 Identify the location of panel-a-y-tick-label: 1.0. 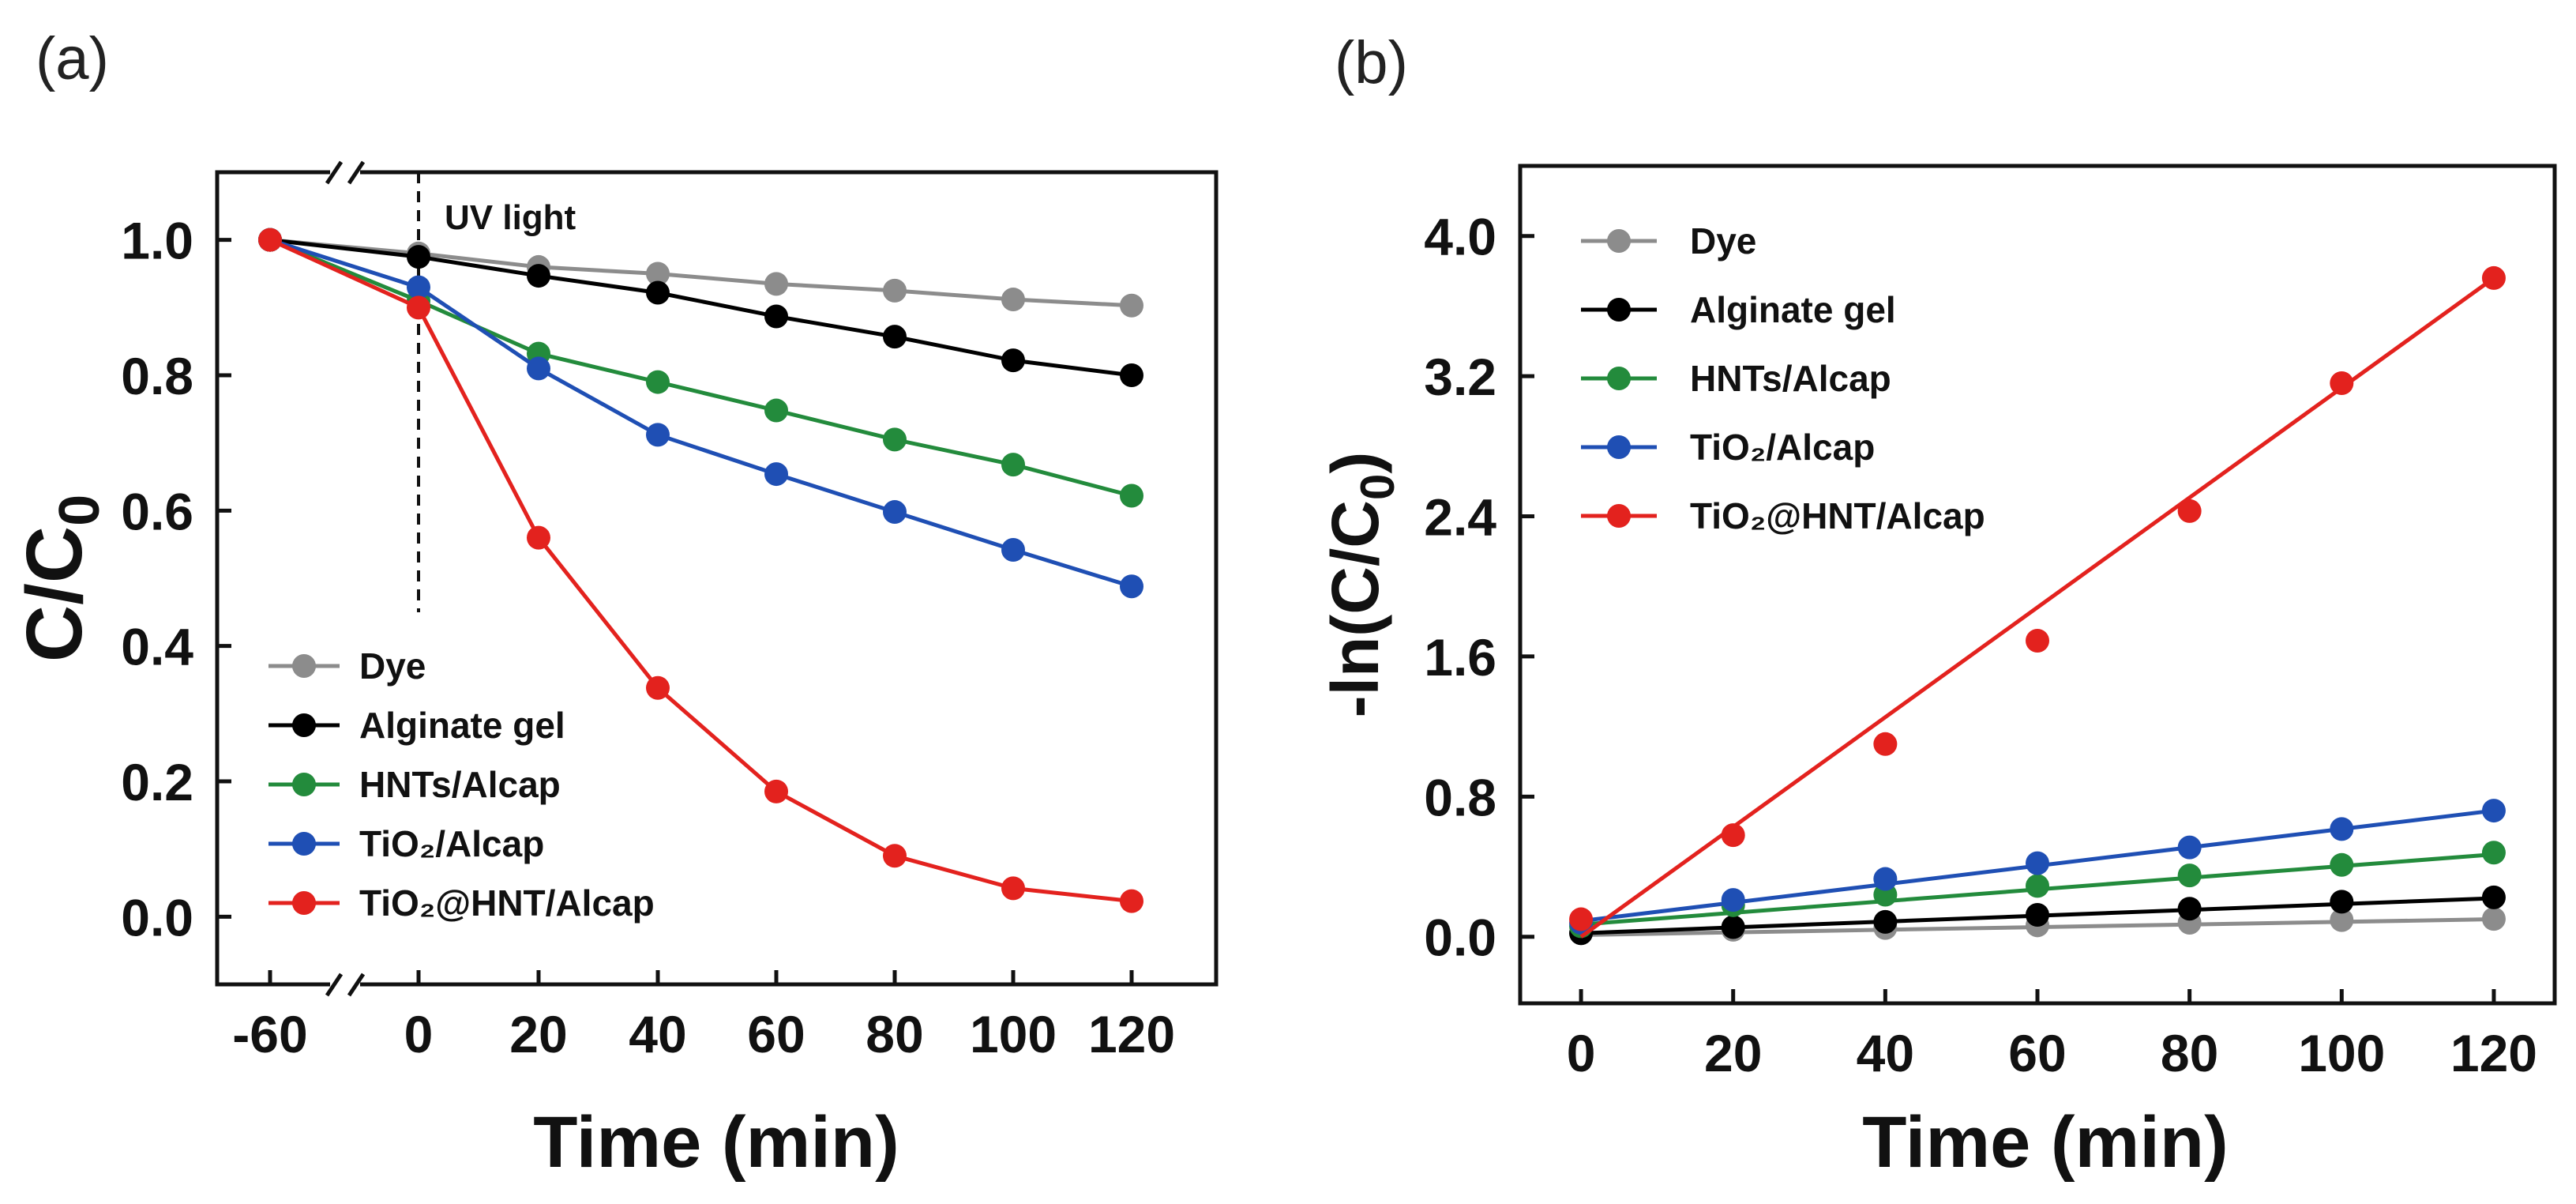
(157, 241).